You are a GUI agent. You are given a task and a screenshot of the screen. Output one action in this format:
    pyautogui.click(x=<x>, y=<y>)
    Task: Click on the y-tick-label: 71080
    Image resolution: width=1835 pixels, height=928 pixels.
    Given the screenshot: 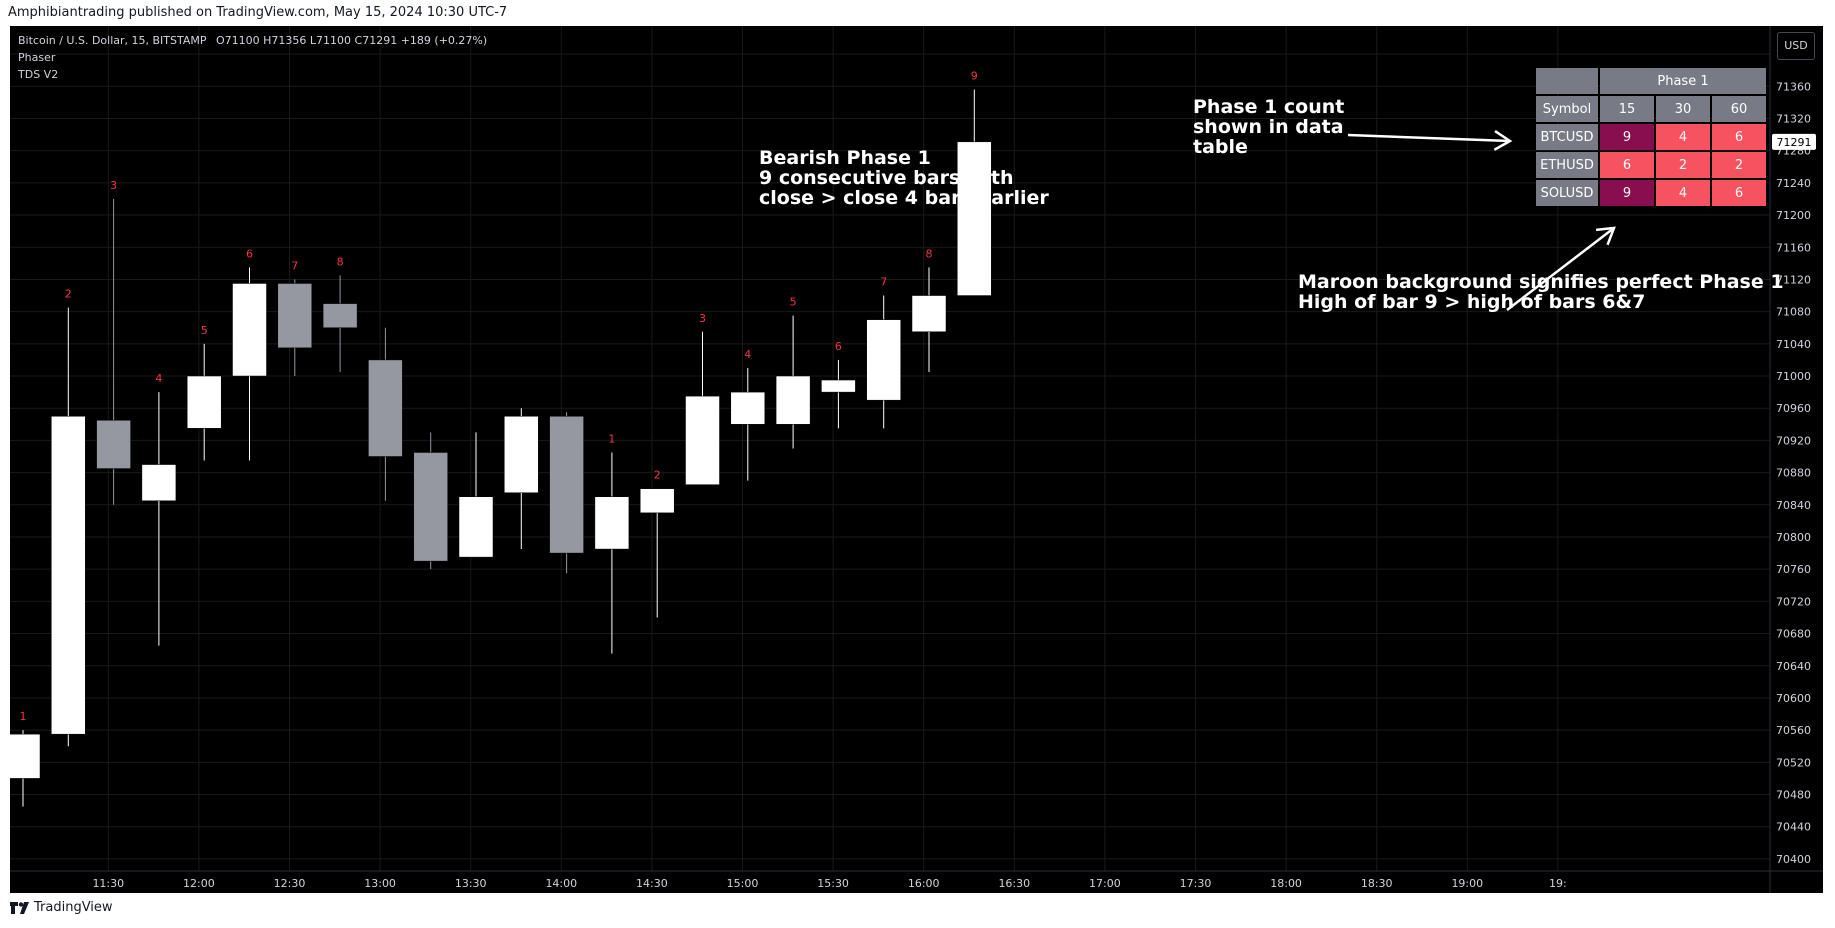 What is the action you would take?
    pyautogui.click(x=1793, y=312)
    